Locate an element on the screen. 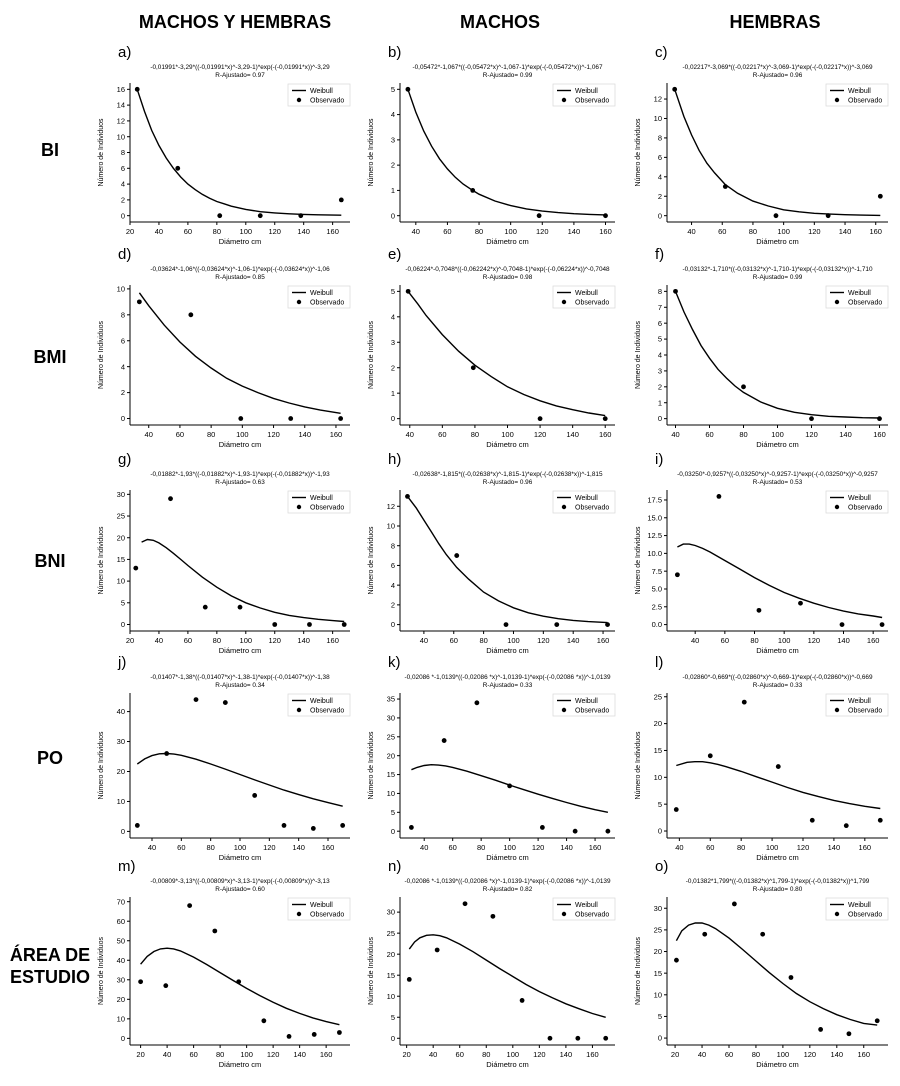  y-tick-label: 35 is located at coordinates (391, 699).